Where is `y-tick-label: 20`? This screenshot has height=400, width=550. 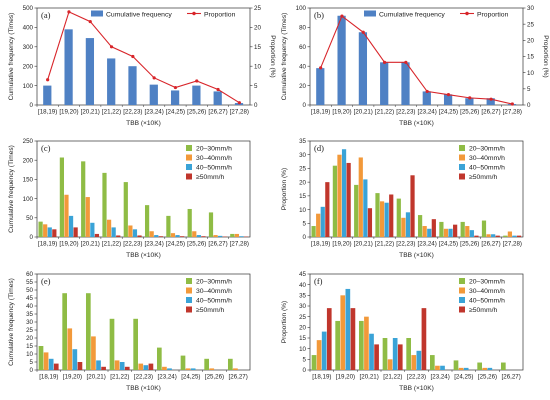 y-tick-label: 20 is located at coordinates (302, 86).